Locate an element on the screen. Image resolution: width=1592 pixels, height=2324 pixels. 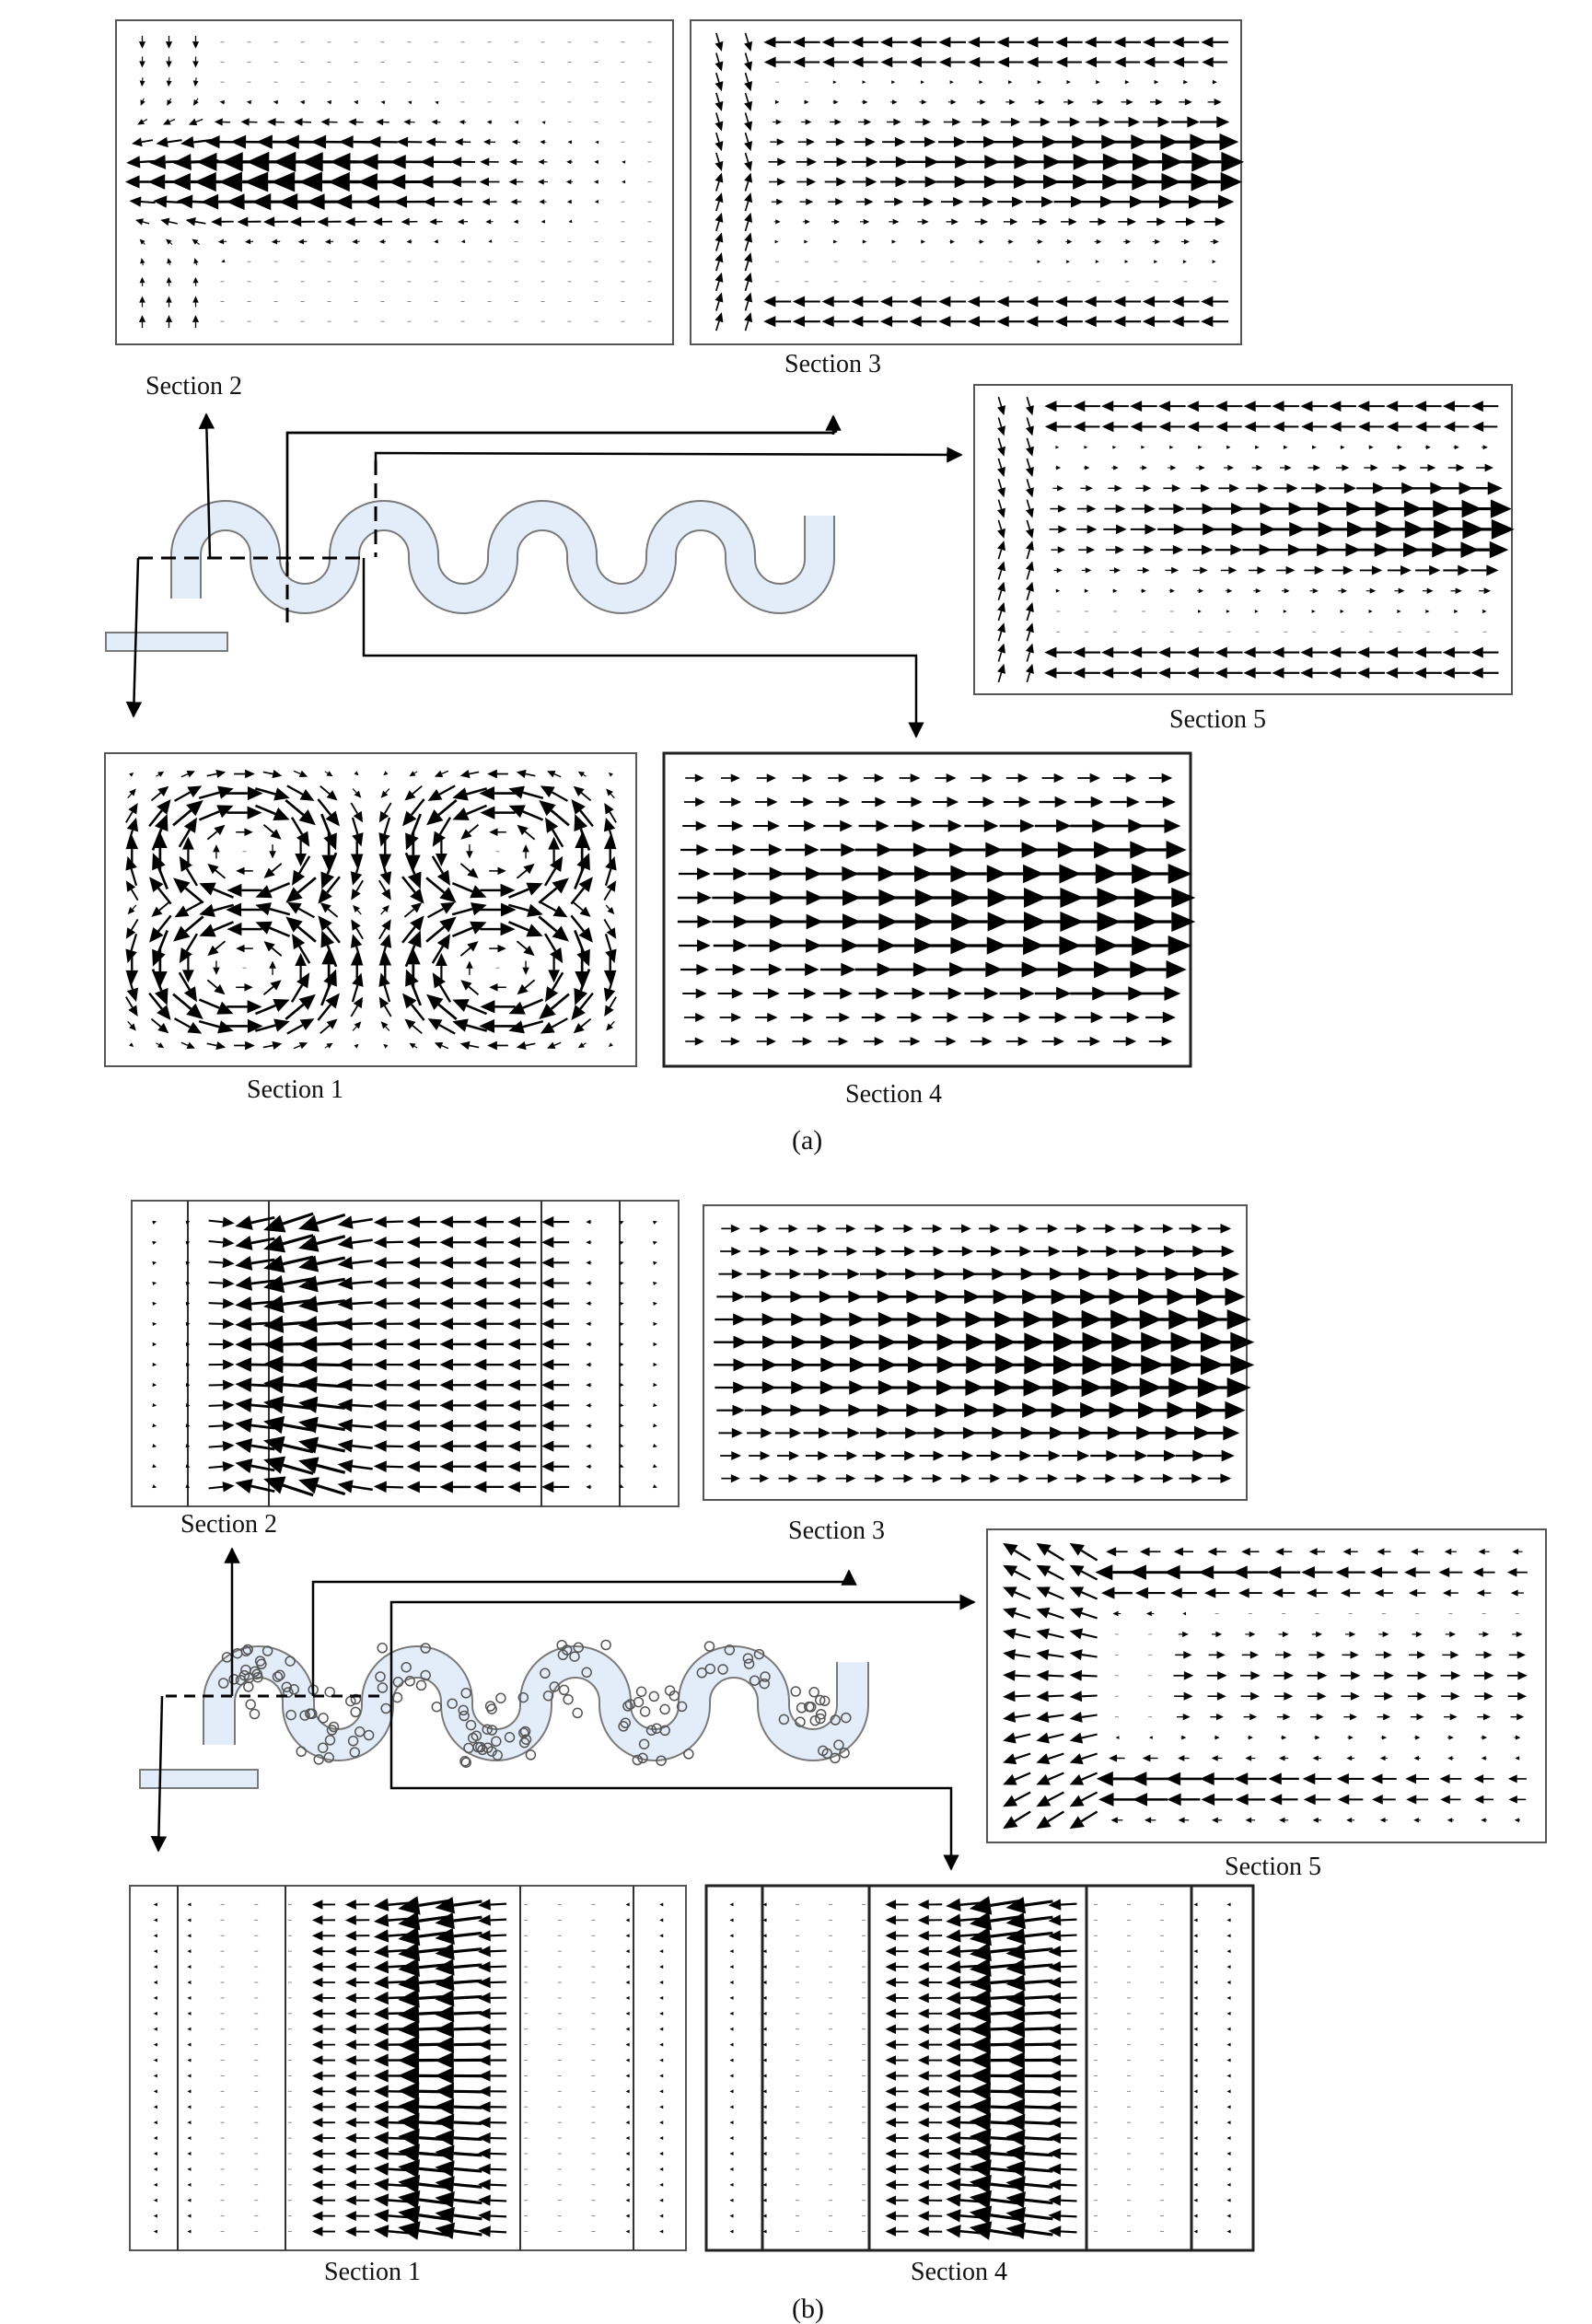
b-section-3-label: Section 3 is located at coordinates (836, 1530).